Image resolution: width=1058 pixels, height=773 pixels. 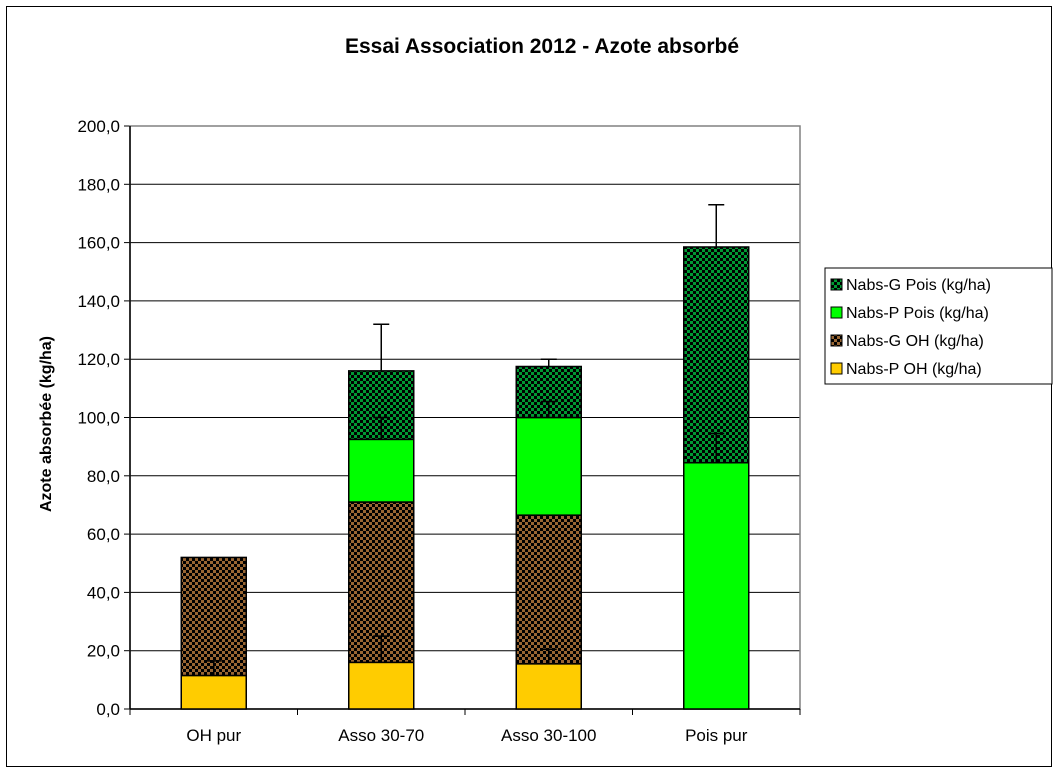 I want to click on legend-box, so click(x=938, y=326).